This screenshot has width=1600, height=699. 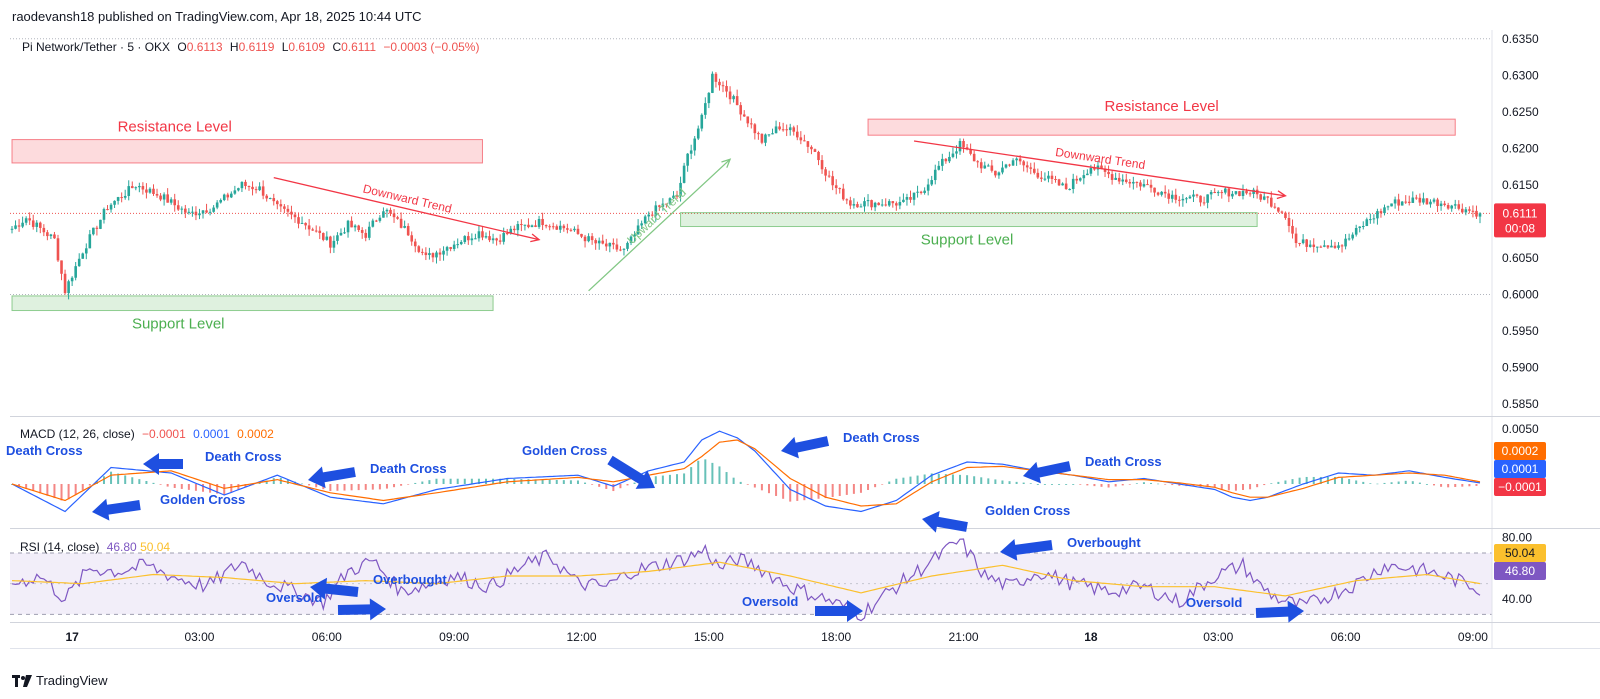 What do you see at coordinates (77, 434) in the screenshot?
I see `macd-title: MACD (12, 26, close)` at bounding box center [77, 434].